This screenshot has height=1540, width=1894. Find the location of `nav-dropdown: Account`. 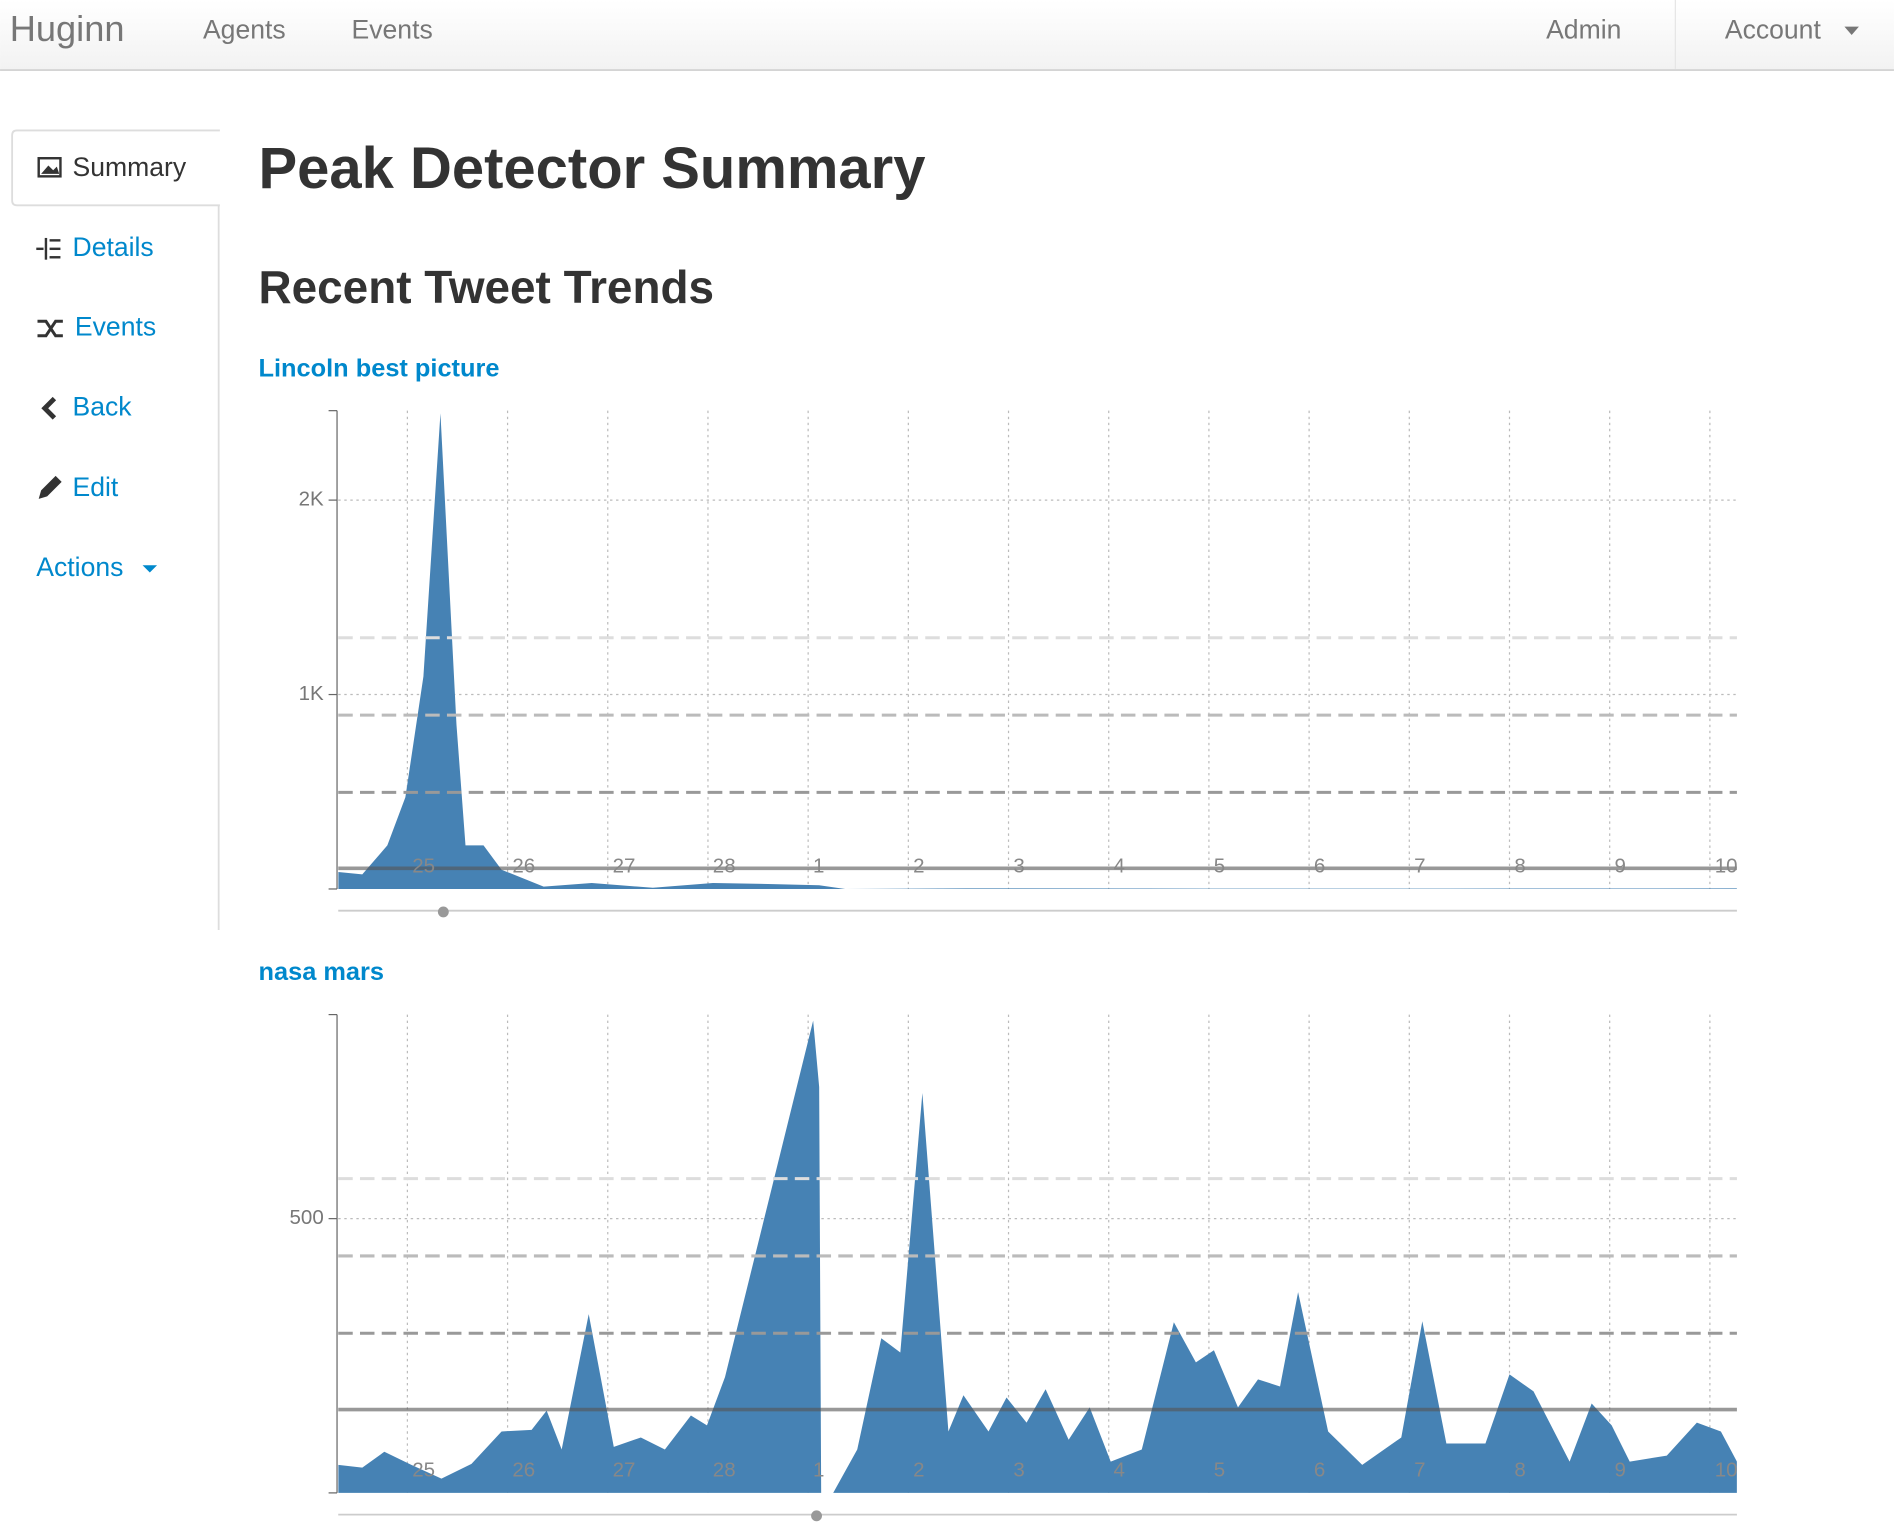

nav-dropdown: Account is located at coordinates (1773, 29).